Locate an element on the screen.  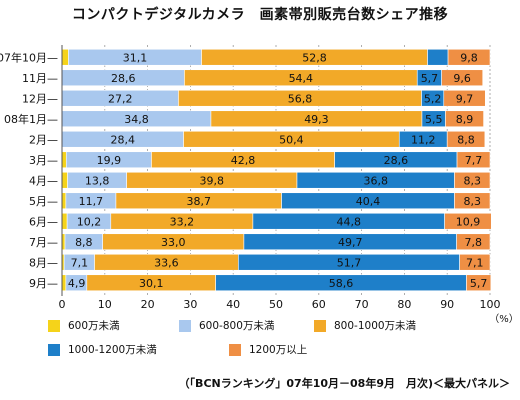
bar-value-label: 44,8 is located at coordinates (349, 221).